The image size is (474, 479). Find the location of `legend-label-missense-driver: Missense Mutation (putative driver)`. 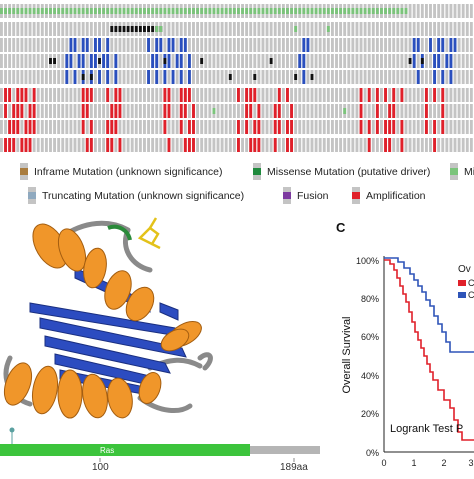

legend-label-missense-driver: Missense Mutation (putative driver) is located at coordinates (349, 171).